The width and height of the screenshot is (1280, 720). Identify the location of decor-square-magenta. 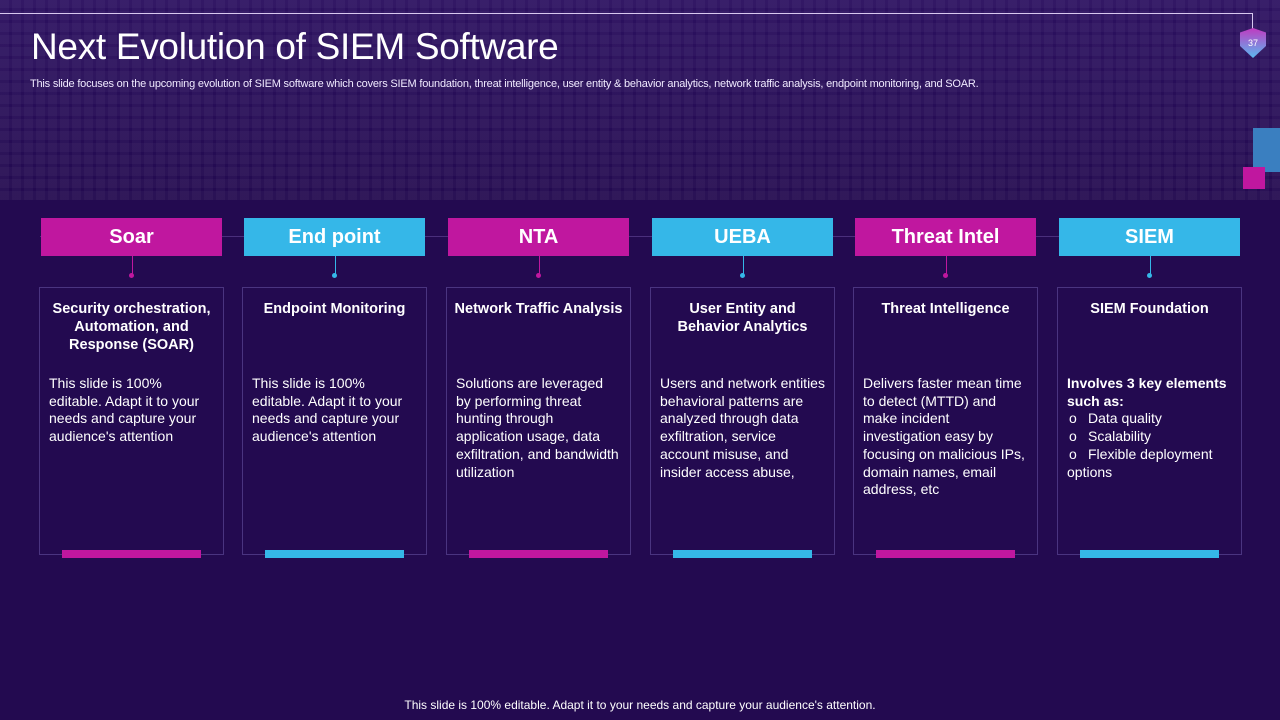
(1254, 178).